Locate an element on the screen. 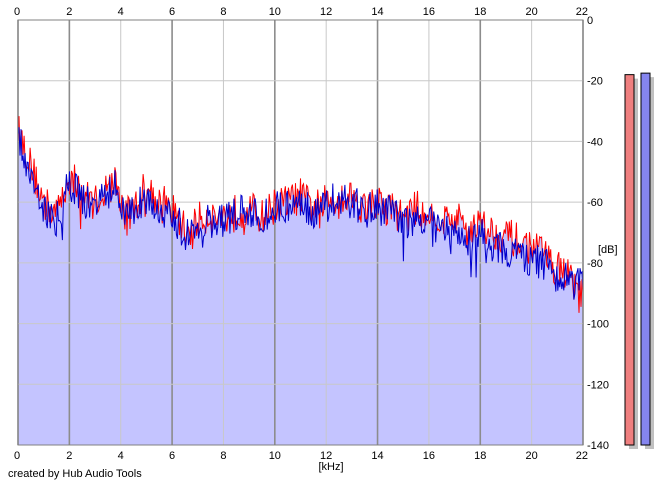 Image resolution: width=665 pixels, height=486 pixels. x-tick-label-top: 10 is located at coordinates (275, 12).